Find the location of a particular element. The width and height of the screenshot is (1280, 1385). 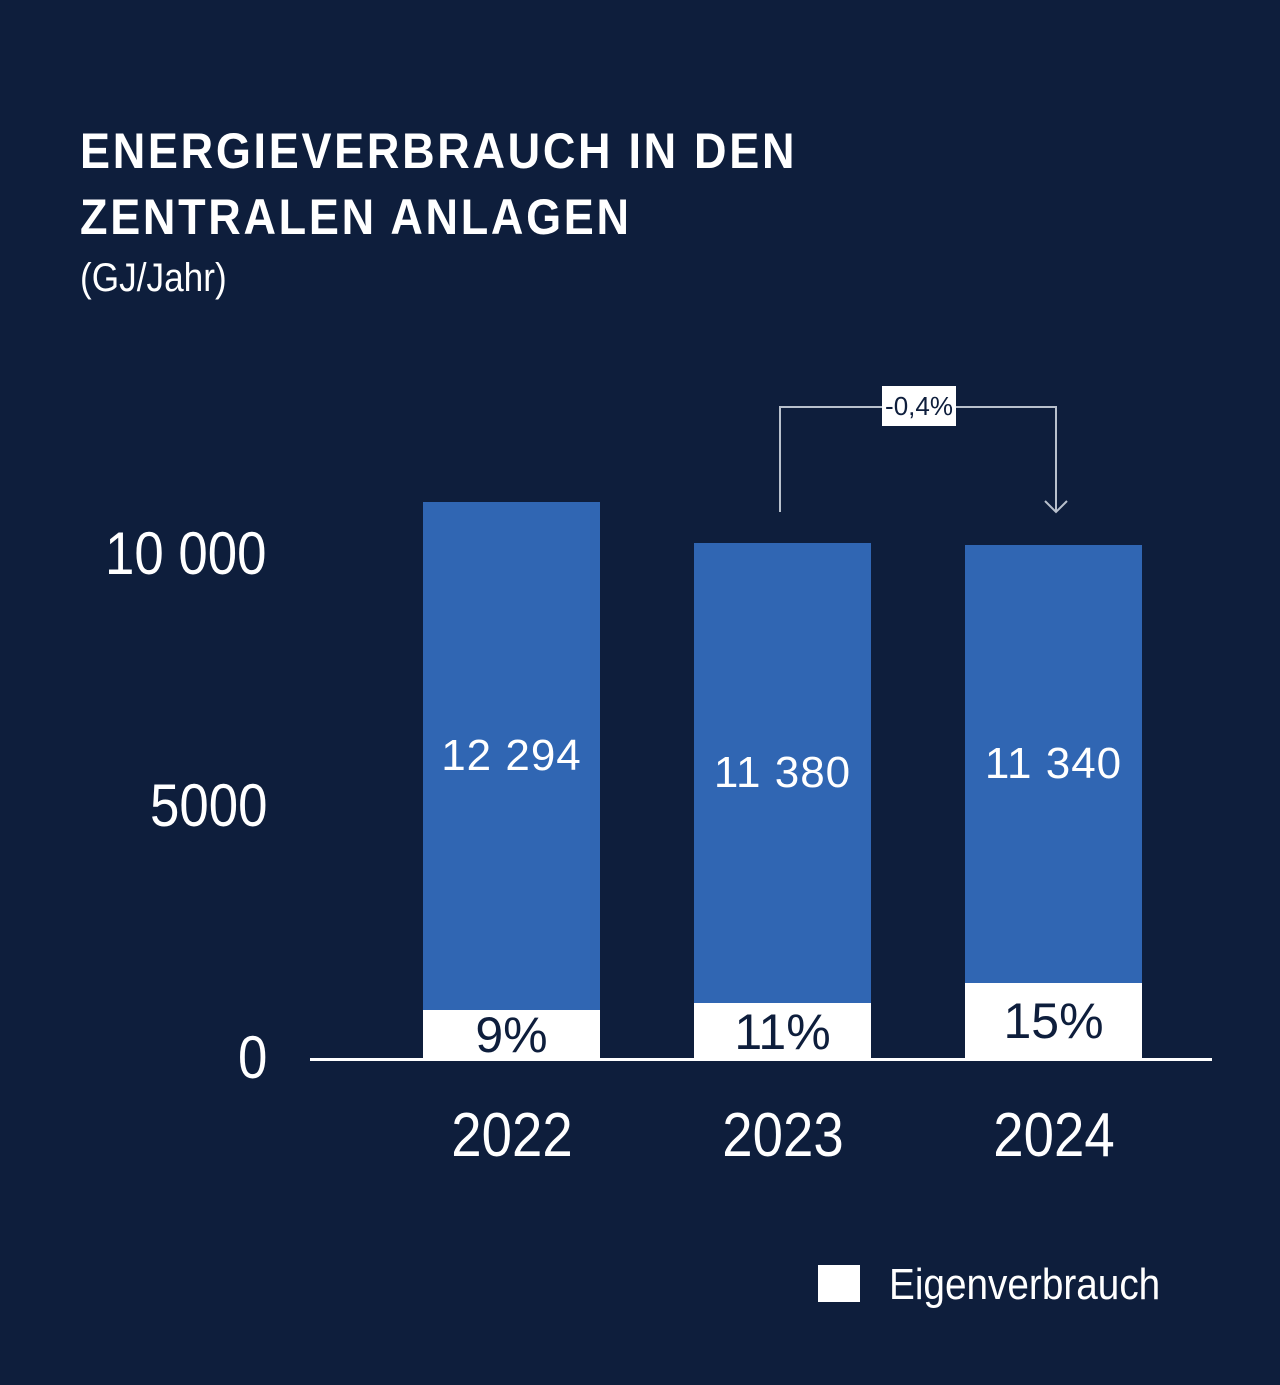

bar-eigenverbrauch-2023 is located at coordinates (782, 1031).